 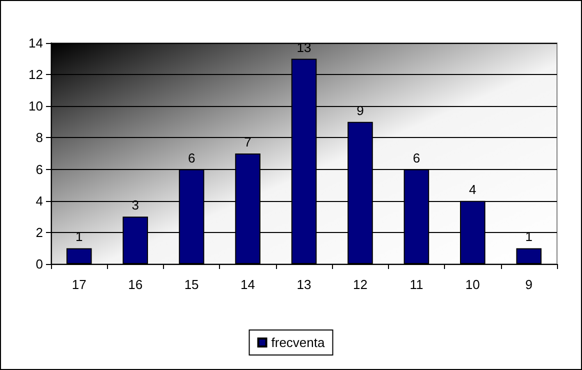 What do you see at coordinates (472, 284) in the screenshot?
I see `x-tick-label: 10` at bounding box center [472, 284].